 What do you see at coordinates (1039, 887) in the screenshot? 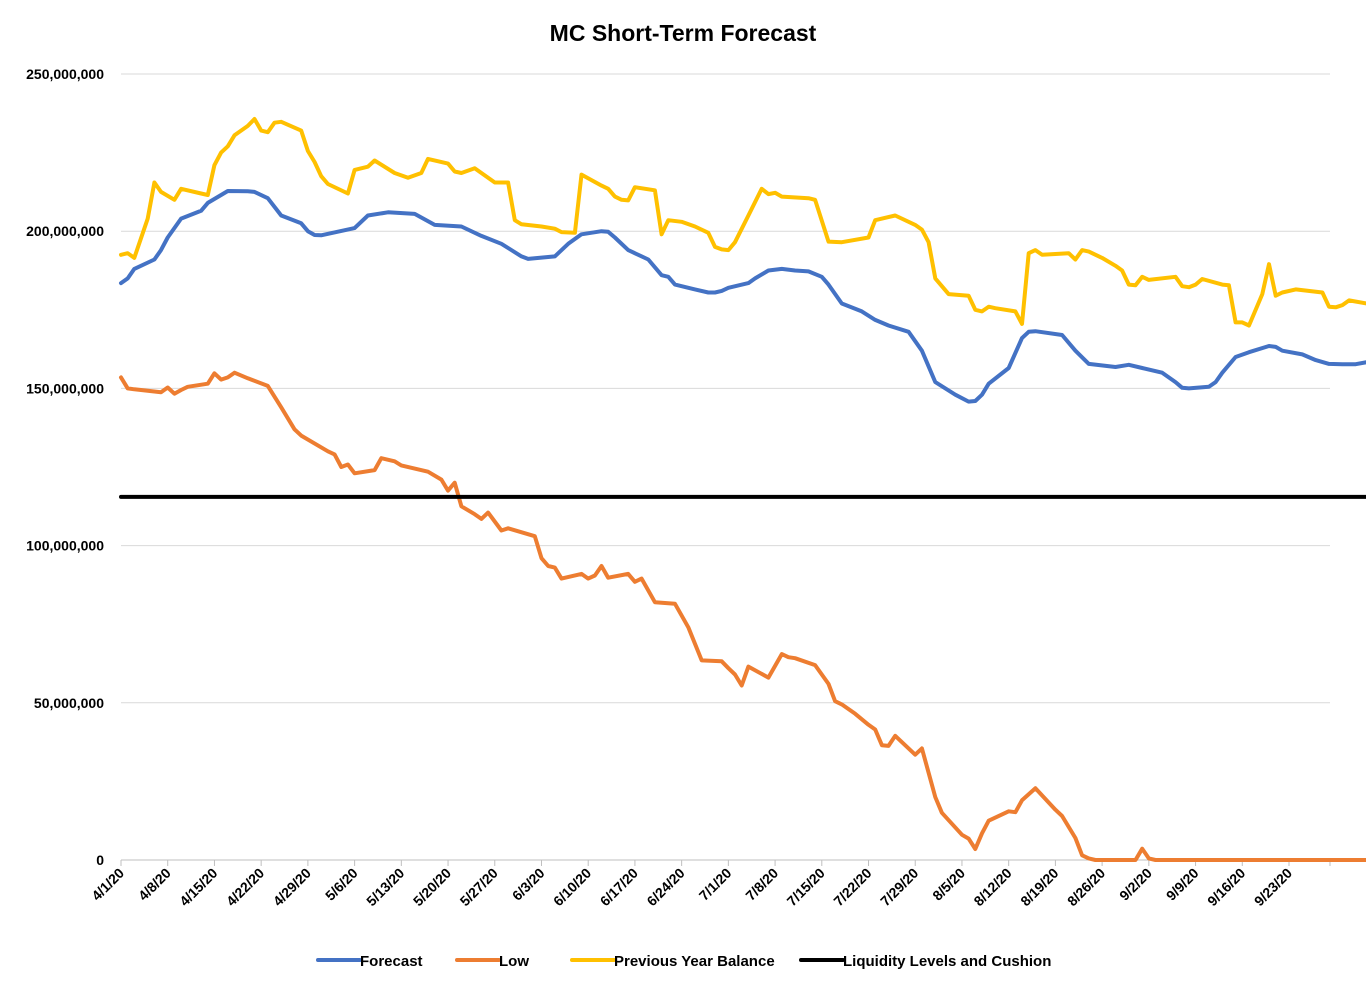
I see `x-tick-label: 8/19/20` at bounding box center [1039, 887].